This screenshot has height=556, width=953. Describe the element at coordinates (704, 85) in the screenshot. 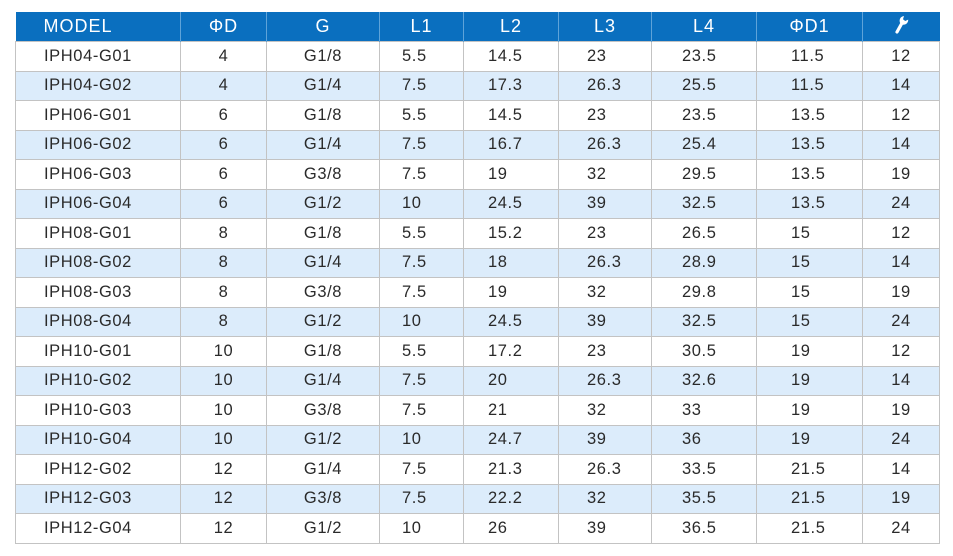

I see `cell-l4: 25.5` at that location.